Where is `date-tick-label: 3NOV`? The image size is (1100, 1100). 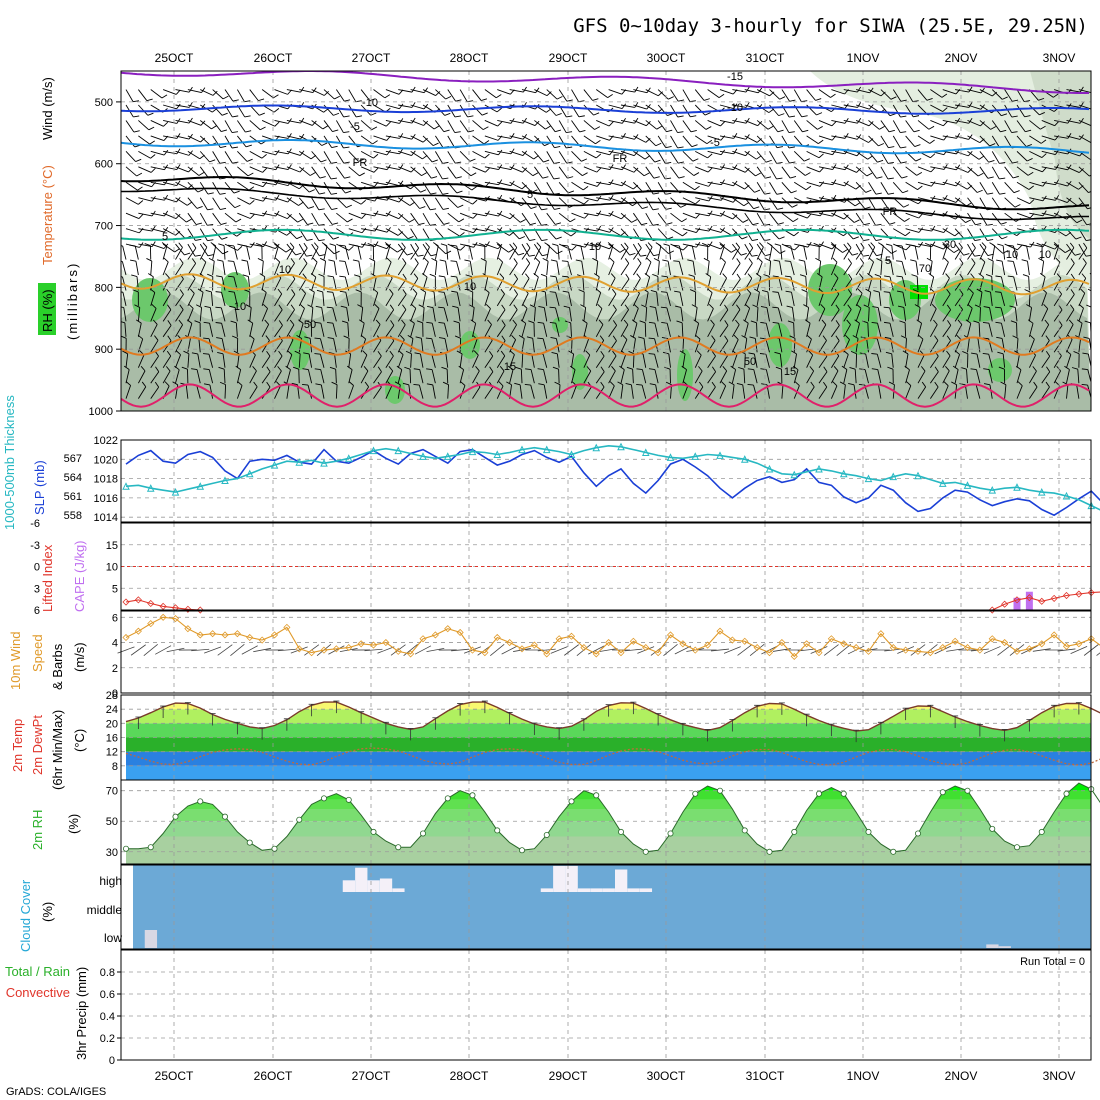
date-tick-label: 3NOV is located at coordinates (1059, 1076).